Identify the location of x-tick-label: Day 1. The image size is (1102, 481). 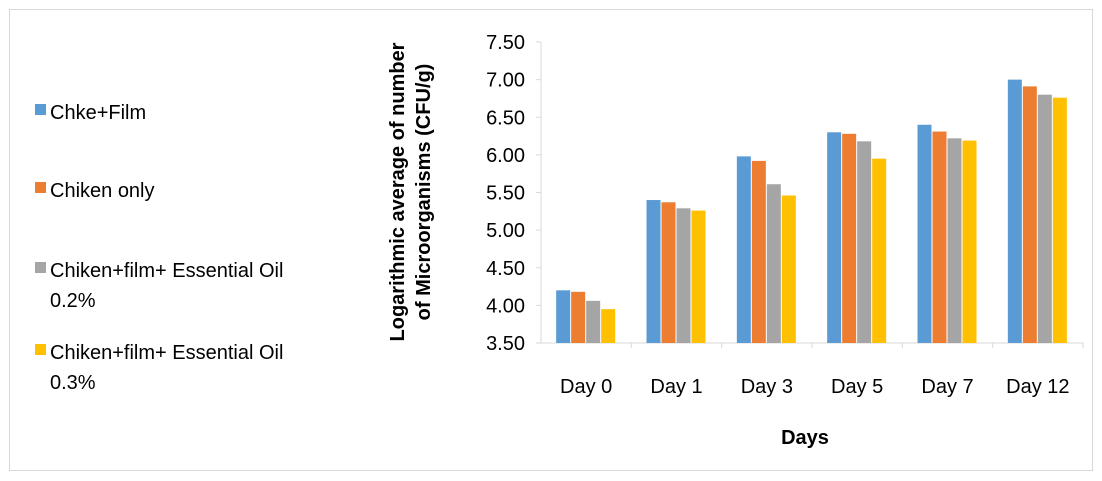
(676, 387).